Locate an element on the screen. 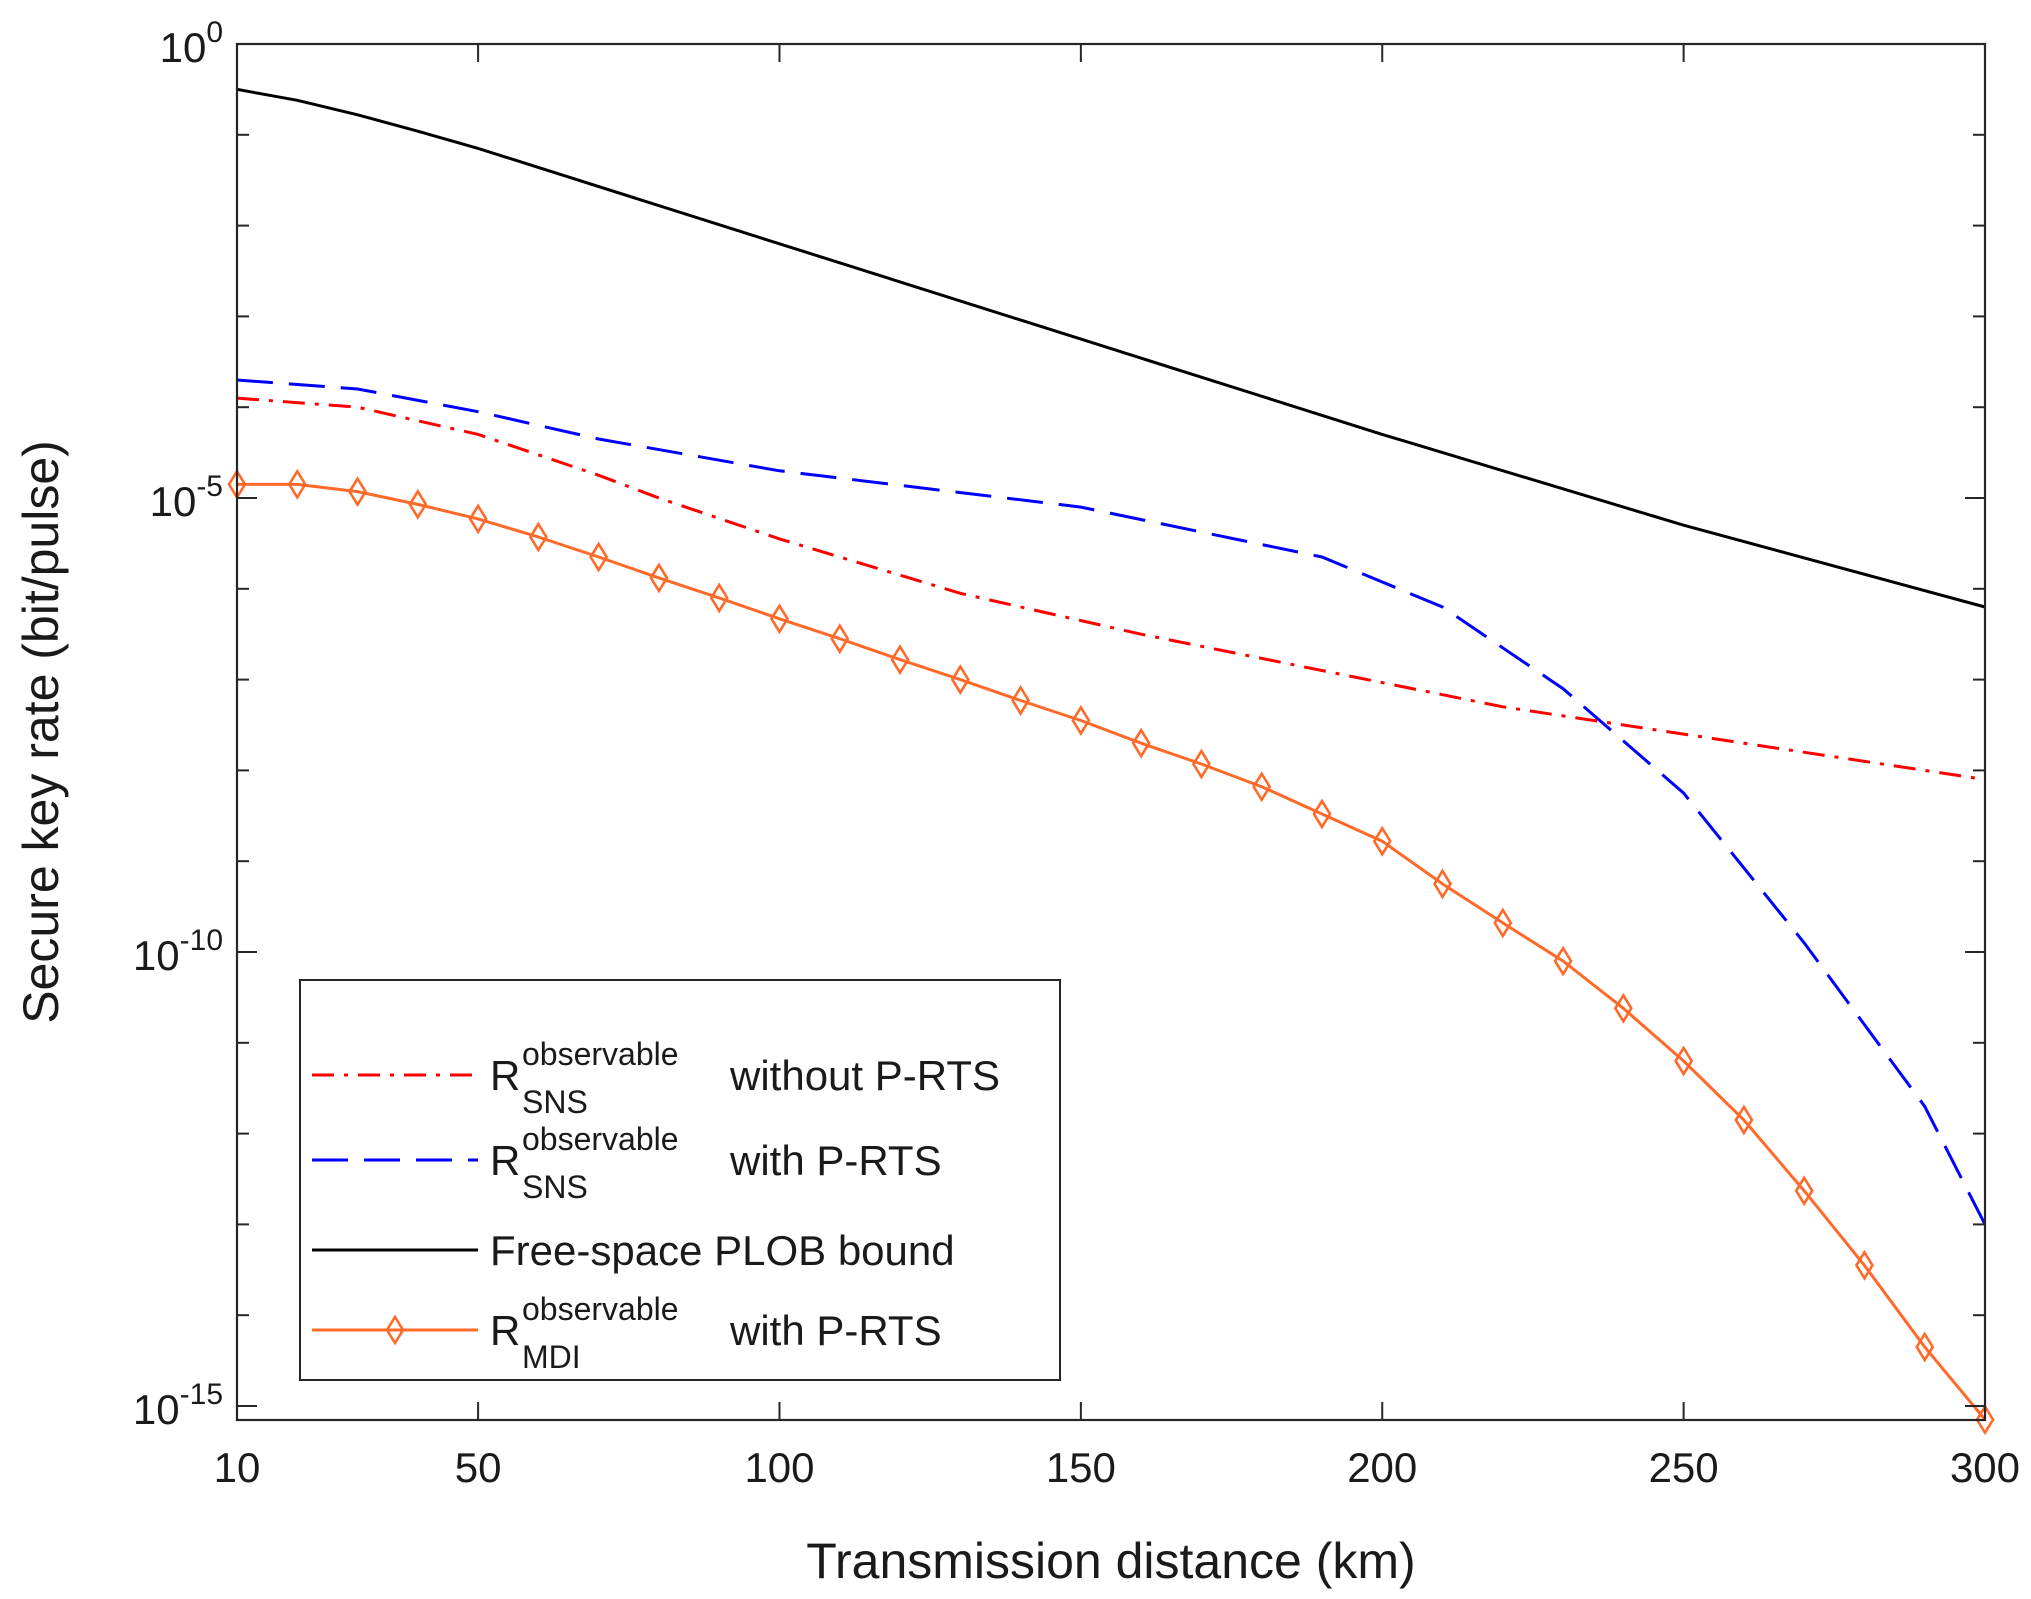 The height and width of the screenshot is (1599, 2031). legend-sub: MDI is located at coordinates (551, 1357).